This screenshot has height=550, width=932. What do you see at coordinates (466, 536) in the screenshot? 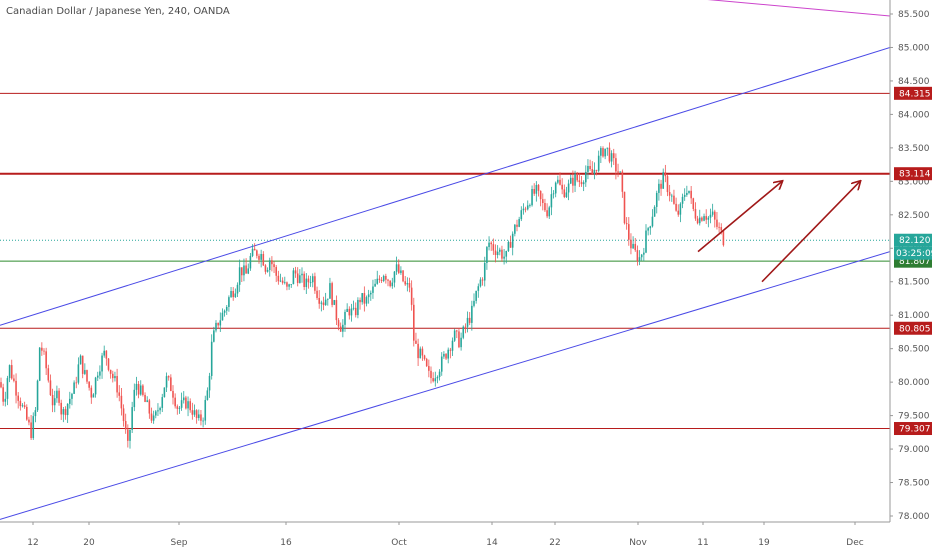
I see `time-axis` at bounding box center [466, 536].